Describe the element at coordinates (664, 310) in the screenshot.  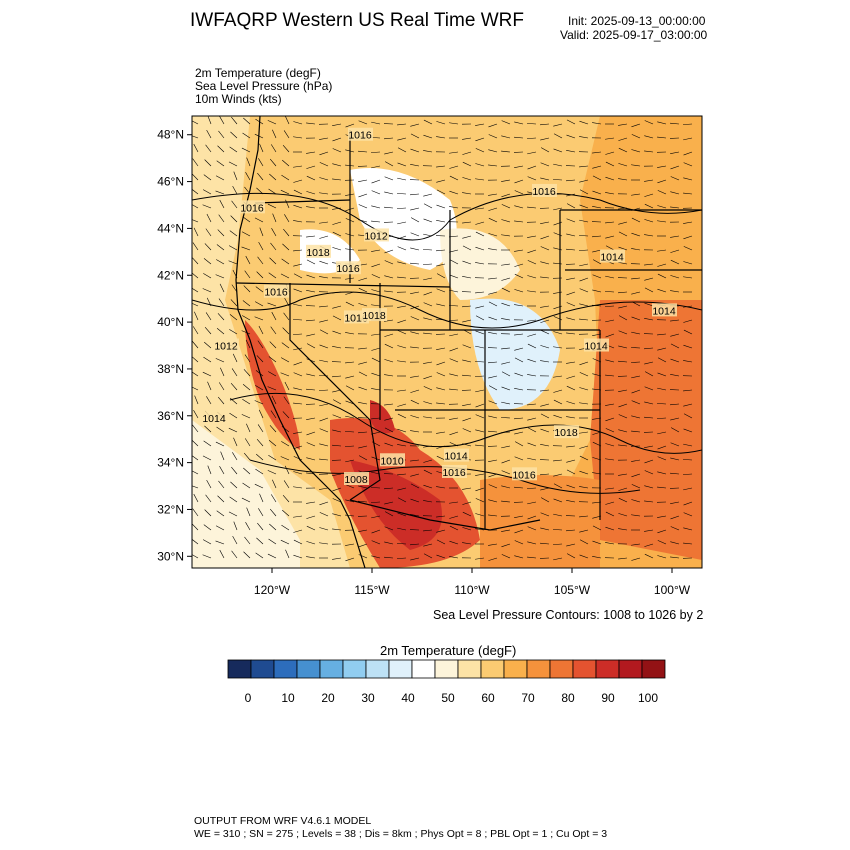
I see `pressure-label-bg` at that location.